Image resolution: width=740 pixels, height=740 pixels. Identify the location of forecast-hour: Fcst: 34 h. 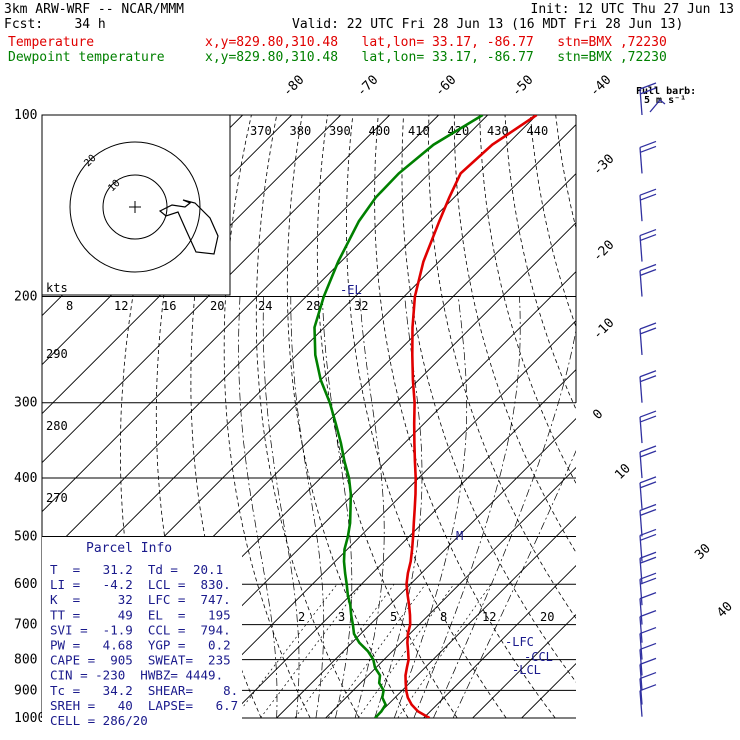
(55, 24).